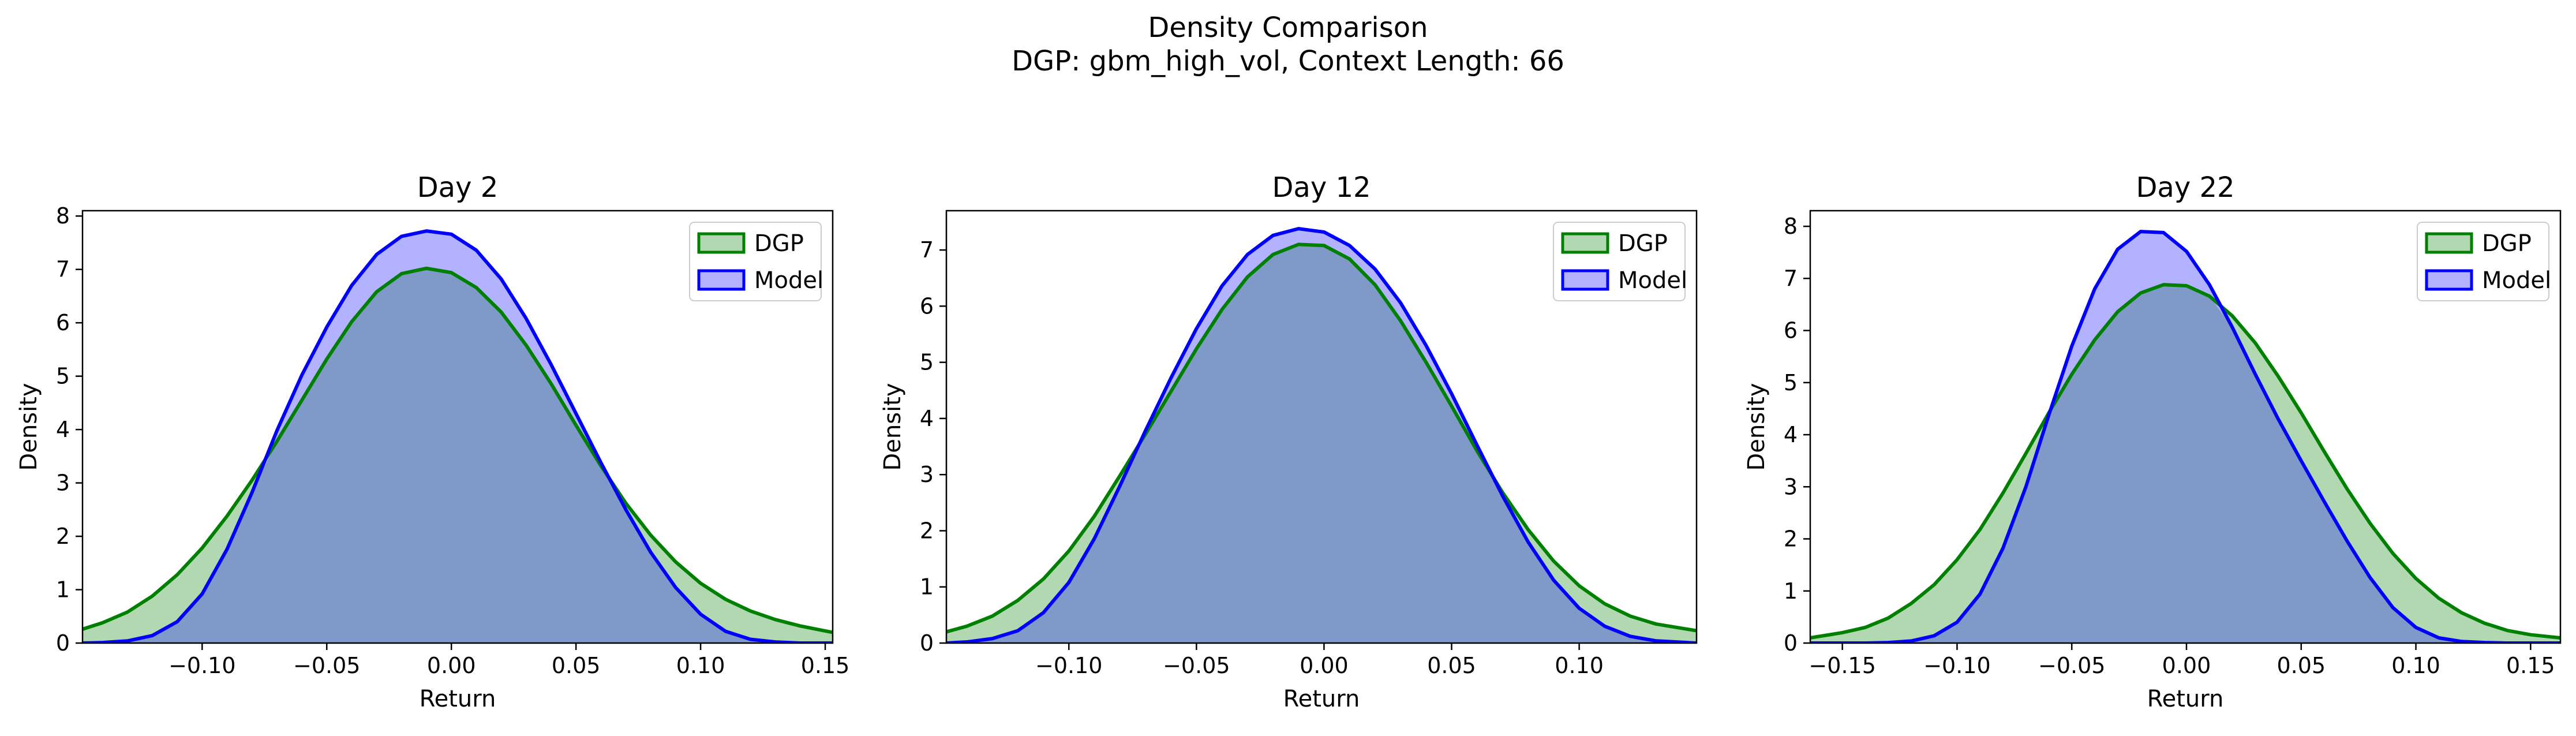  What do you see at coordinates (1288, 61) in the screenshot?
I see `figure-title-line2: DGP: gbm_high_vol, Context Length: 66` at bounding box center [1288, 61].